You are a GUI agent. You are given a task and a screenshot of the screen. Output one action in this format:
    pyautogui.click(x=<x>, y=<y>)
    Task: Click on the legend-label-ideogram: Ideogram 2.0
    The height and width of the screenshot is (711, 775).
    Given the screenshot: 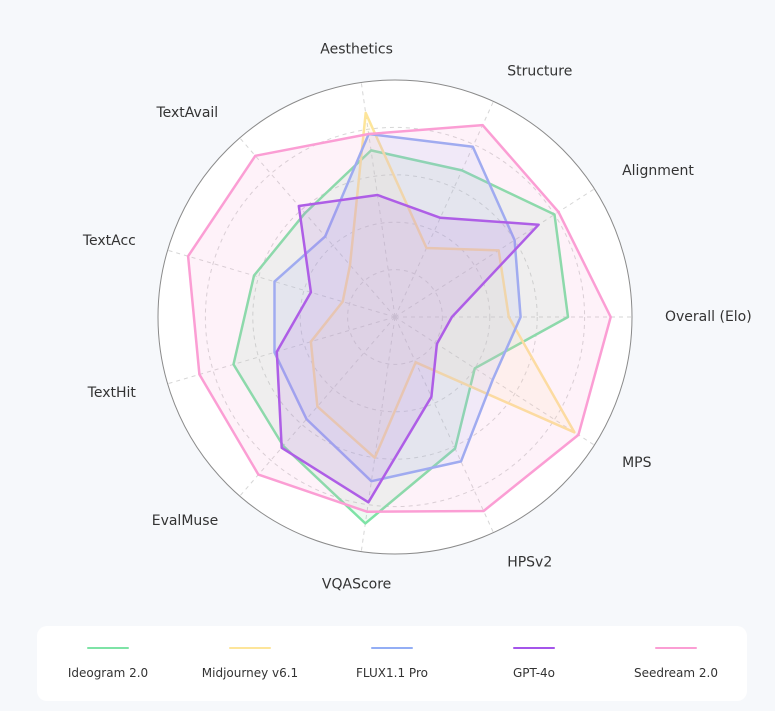 What is the action you would take?
    pyautogui.click(x=108, y=673)
    